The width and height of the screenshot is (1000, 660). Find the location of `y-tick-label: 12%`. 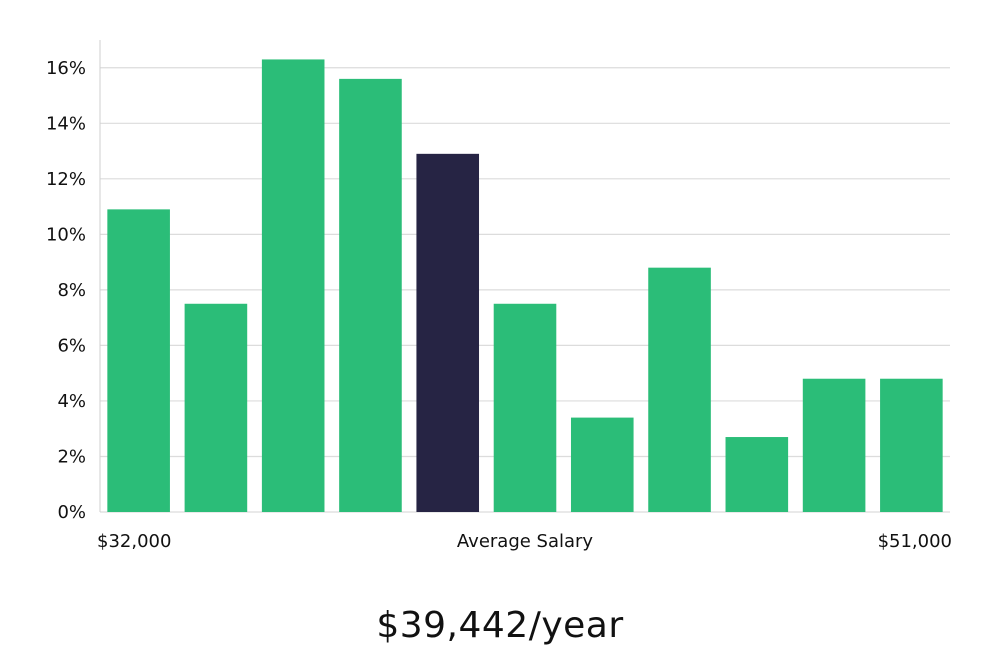

y-tick-label: 12% is located at coordinates (66, 179).